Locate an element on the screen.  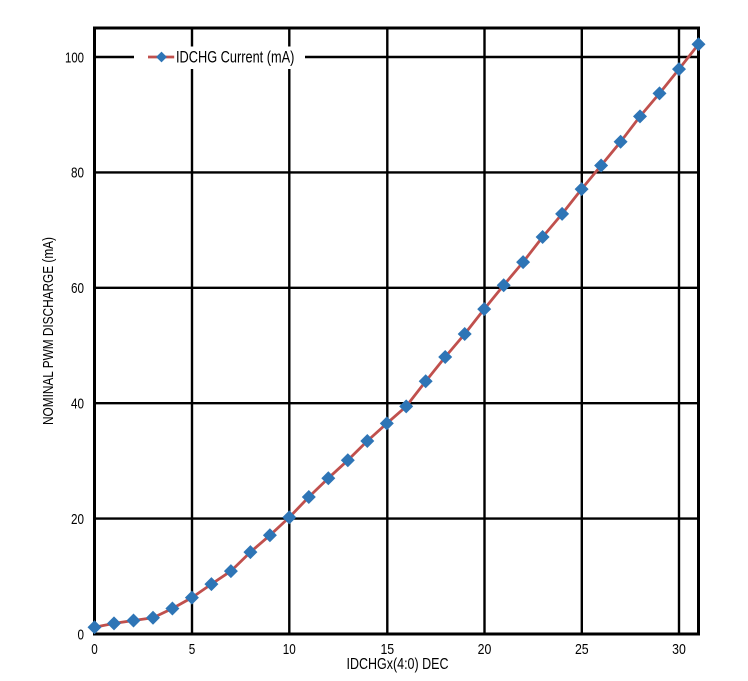
svg-text: IDCHGx(4:0) DEC is located at coordinates (398, 664).